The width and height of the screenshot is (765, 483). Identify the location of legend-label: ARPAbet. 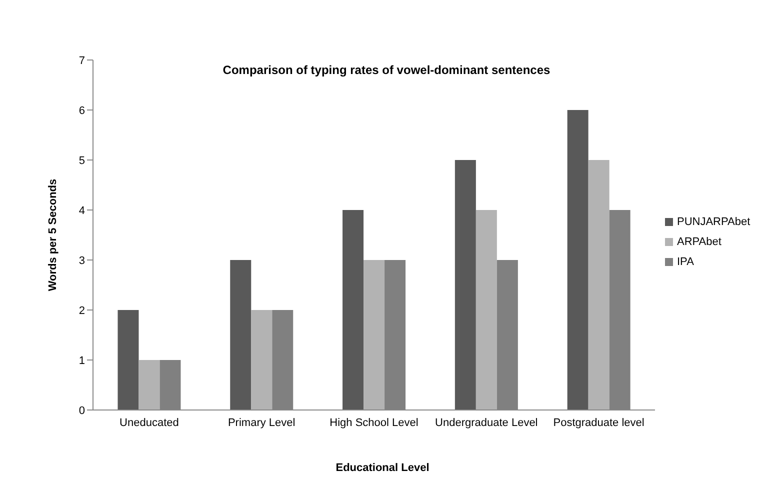
(699, 242).